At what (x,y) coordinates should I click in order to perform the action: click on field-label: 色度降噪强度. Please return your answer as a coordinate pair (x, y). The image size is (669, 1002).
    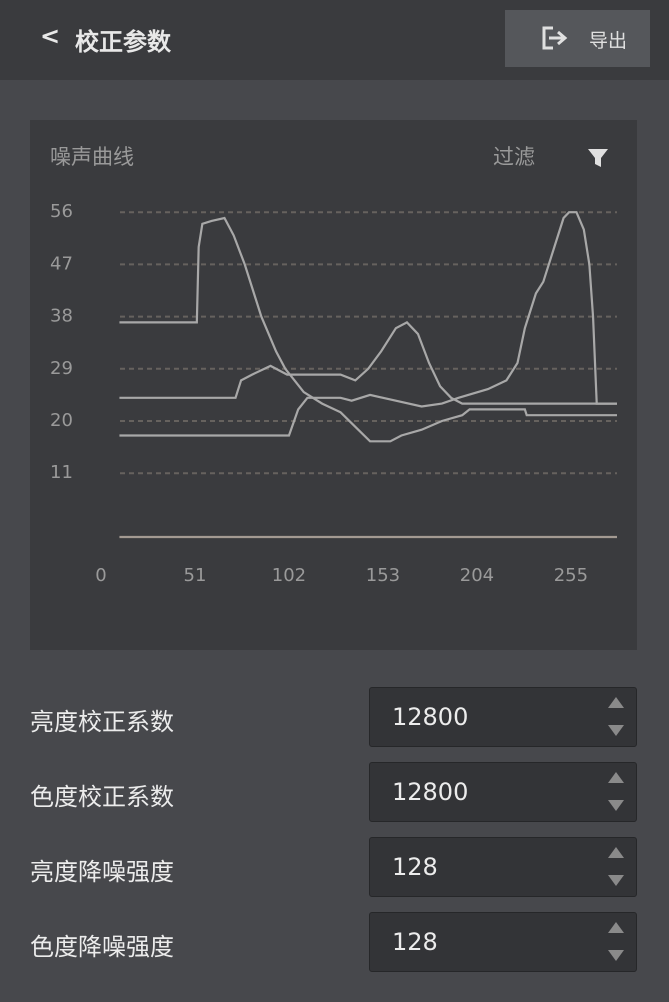
    Looking at the image, I should click on (102, 947).